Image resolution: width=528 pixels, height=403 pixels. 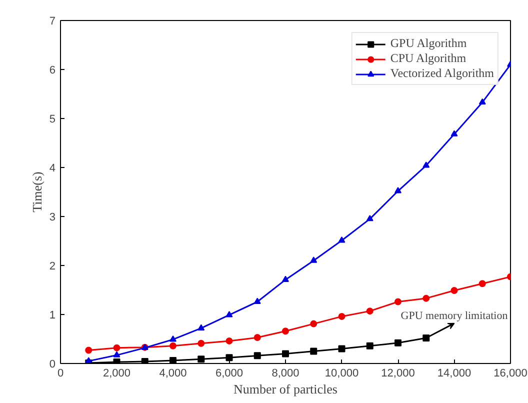 What do you see at coordinates (341, 374) in the screenshot?
I see `x-tick-label: 10,000` at bounding box center [341, 374].